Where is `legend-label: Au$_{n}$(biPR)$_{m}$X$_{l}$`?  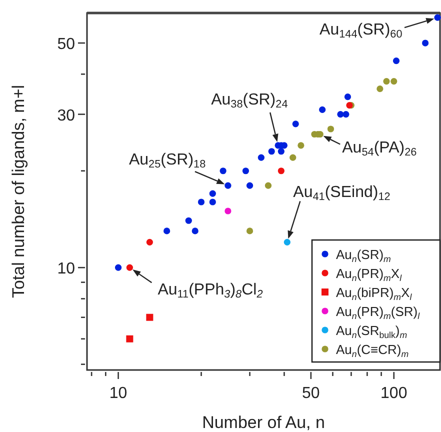 legend-label: Au$_{n}$(biPR)$_{m}$X$_{l}$ is located at coordinates (374, 293).